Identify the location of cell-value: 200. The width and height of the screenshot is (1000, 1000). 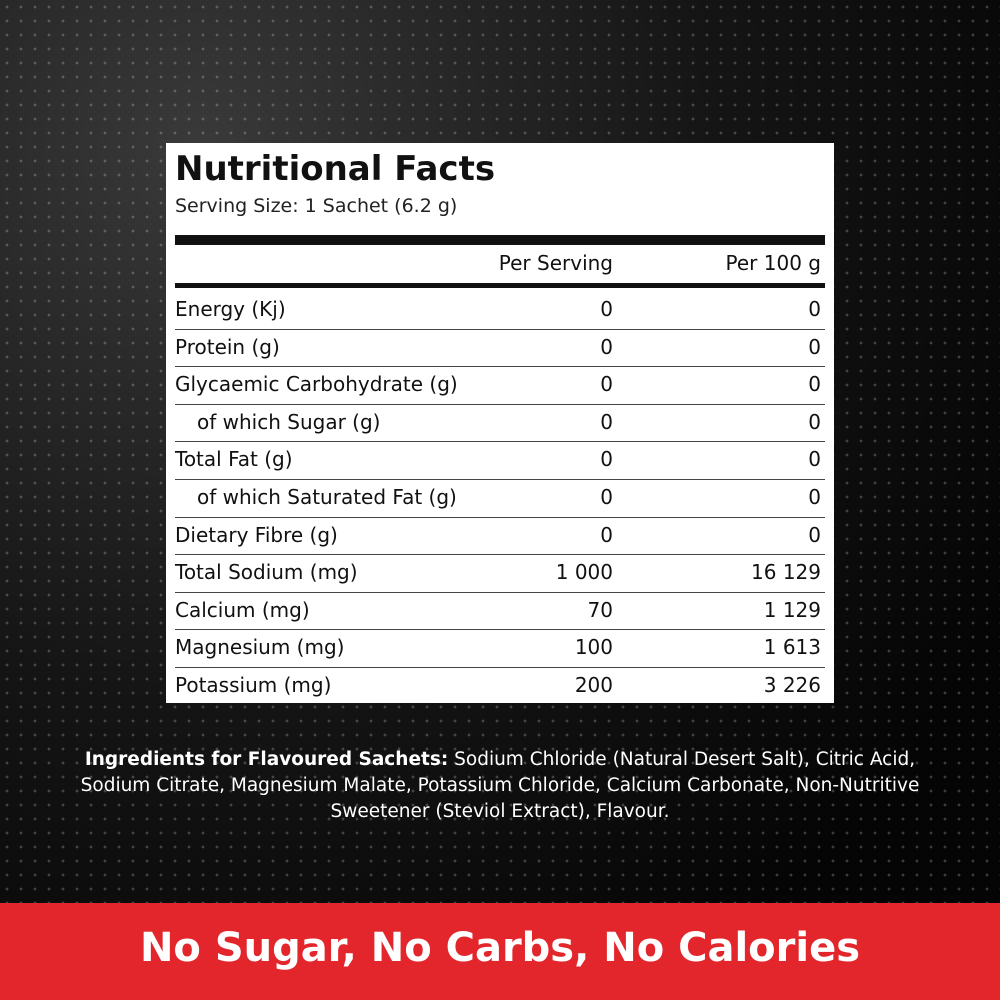
(593, 684).